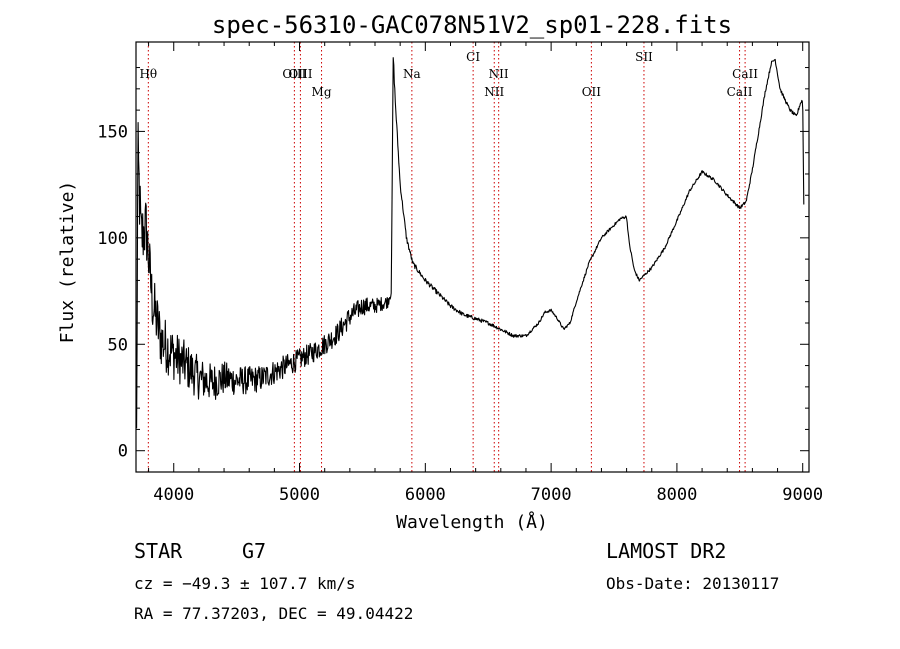 The width and height of the screenshot is (900, 649). I want to click on object-type: STAR, so click(158, 551).